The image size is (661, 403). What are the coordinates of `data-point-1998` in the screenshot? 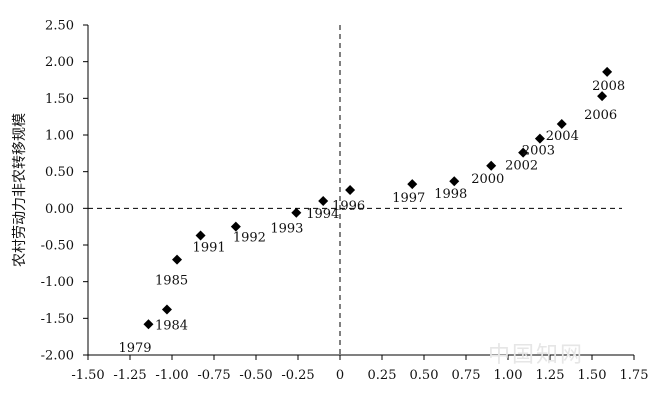 It's located at (454, 181).